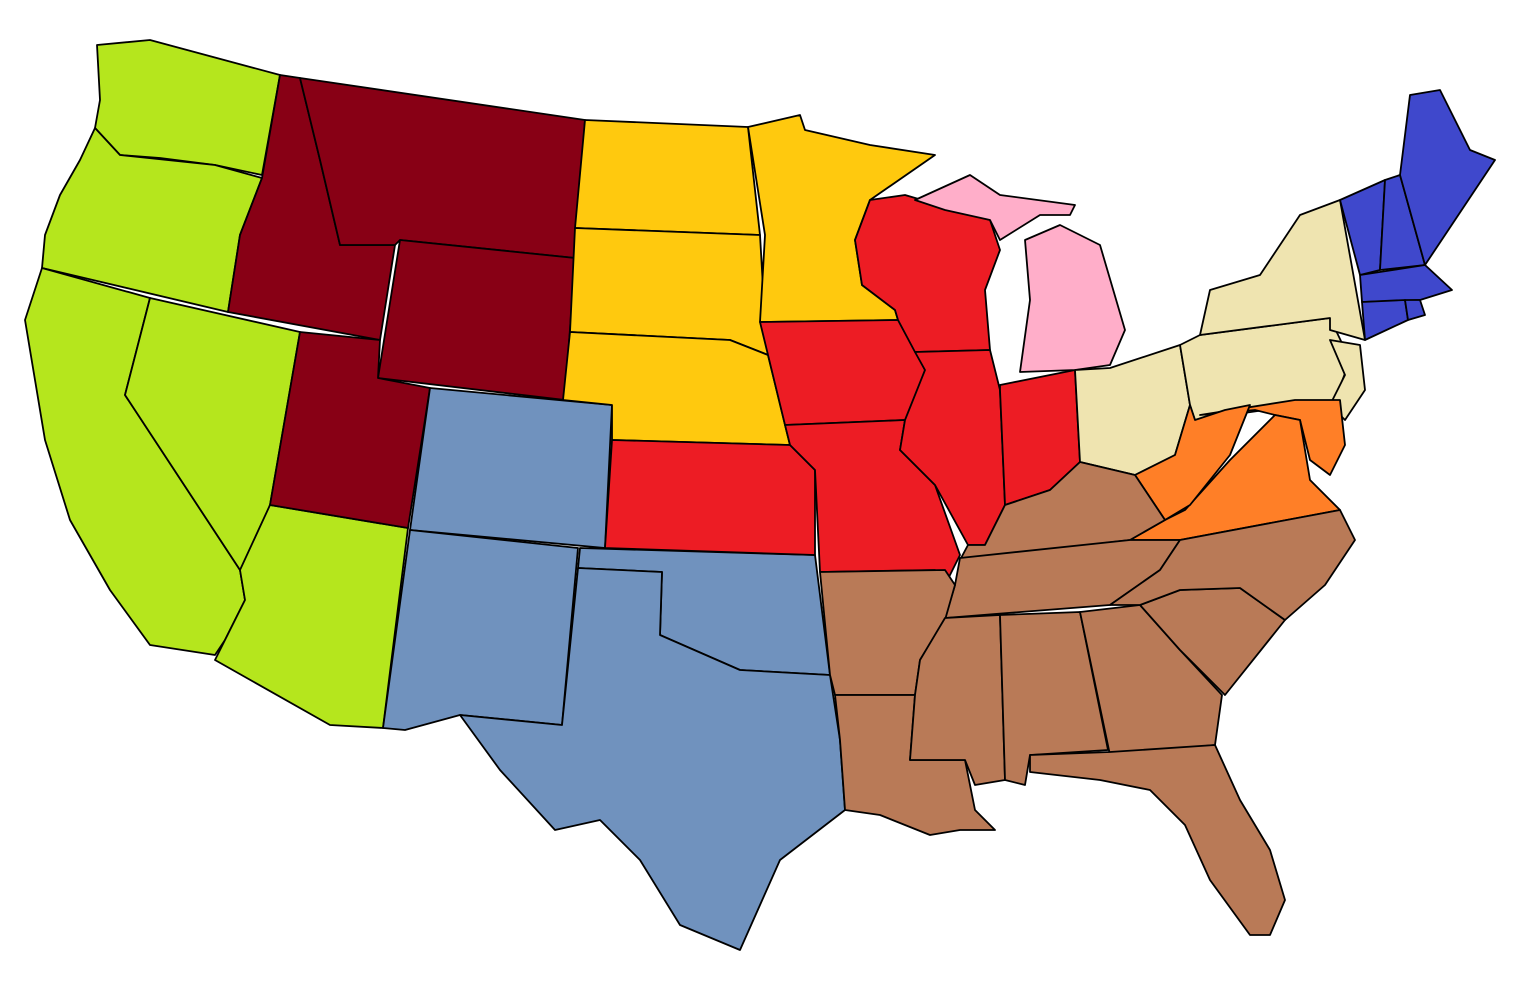 The width and height of the screenshot is (1513, 983). Describe the element at coordinates (511, 468) in the screenshot. I see `state-colorado` at that location.